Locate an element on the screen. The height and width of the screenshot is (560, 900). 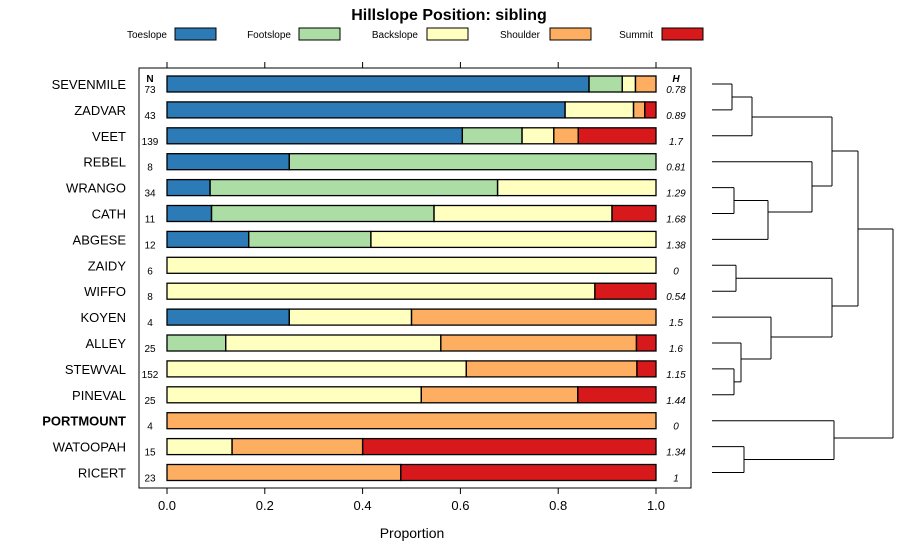
row-zadvar: ZADVAR 43 0.89 is located at coordinates (380, 111).